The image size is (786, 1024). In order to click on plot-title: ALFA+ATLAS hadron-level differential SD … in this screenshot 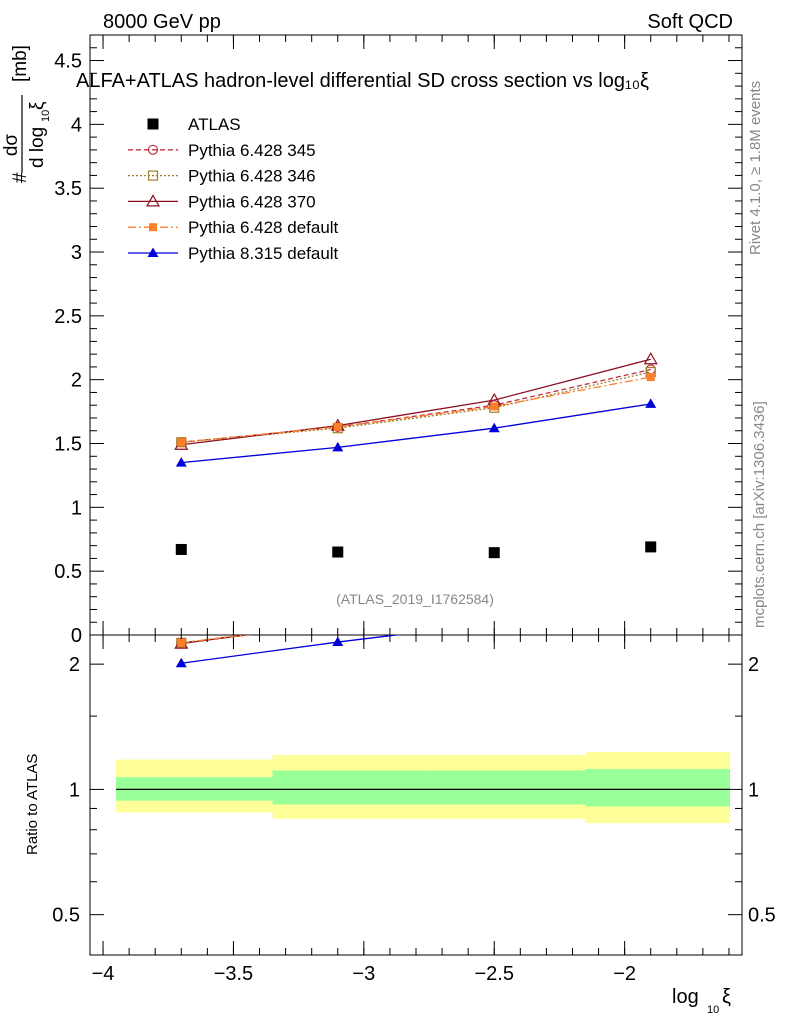, I will do `click(362, 81)`.